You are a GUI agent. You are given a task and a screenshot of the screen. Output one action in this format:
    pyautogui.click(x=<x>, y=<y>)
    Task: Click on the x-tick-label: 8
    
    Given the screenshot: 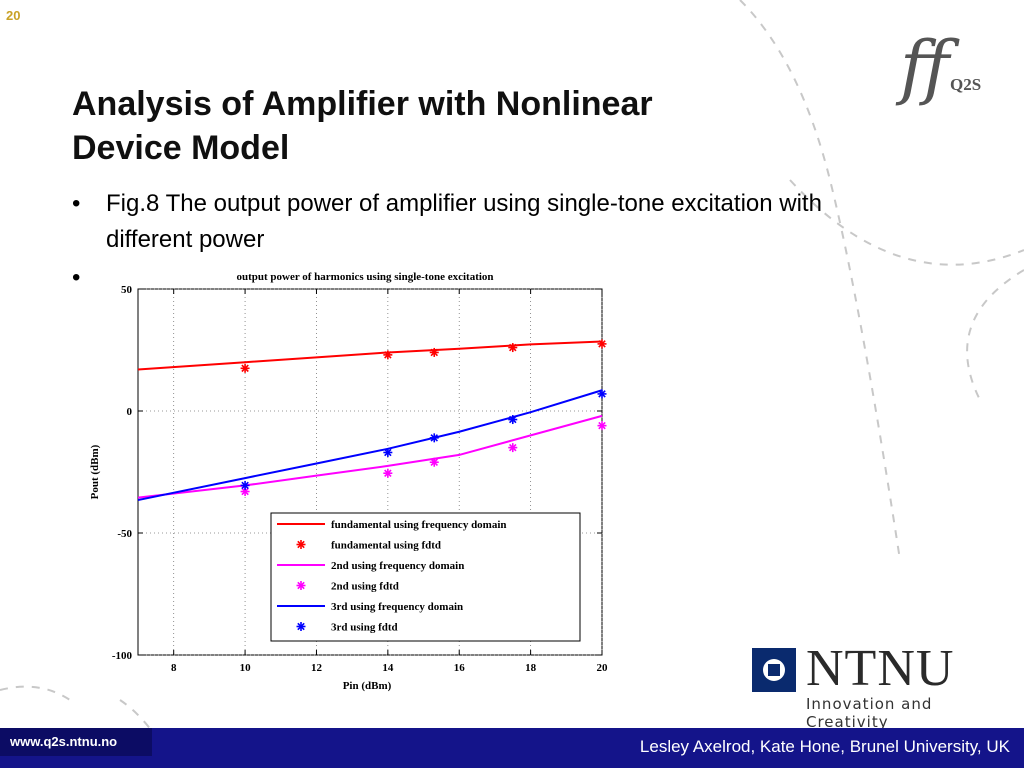 What is the action you would take?
    pyautogui.click(x=174, y=668)
    